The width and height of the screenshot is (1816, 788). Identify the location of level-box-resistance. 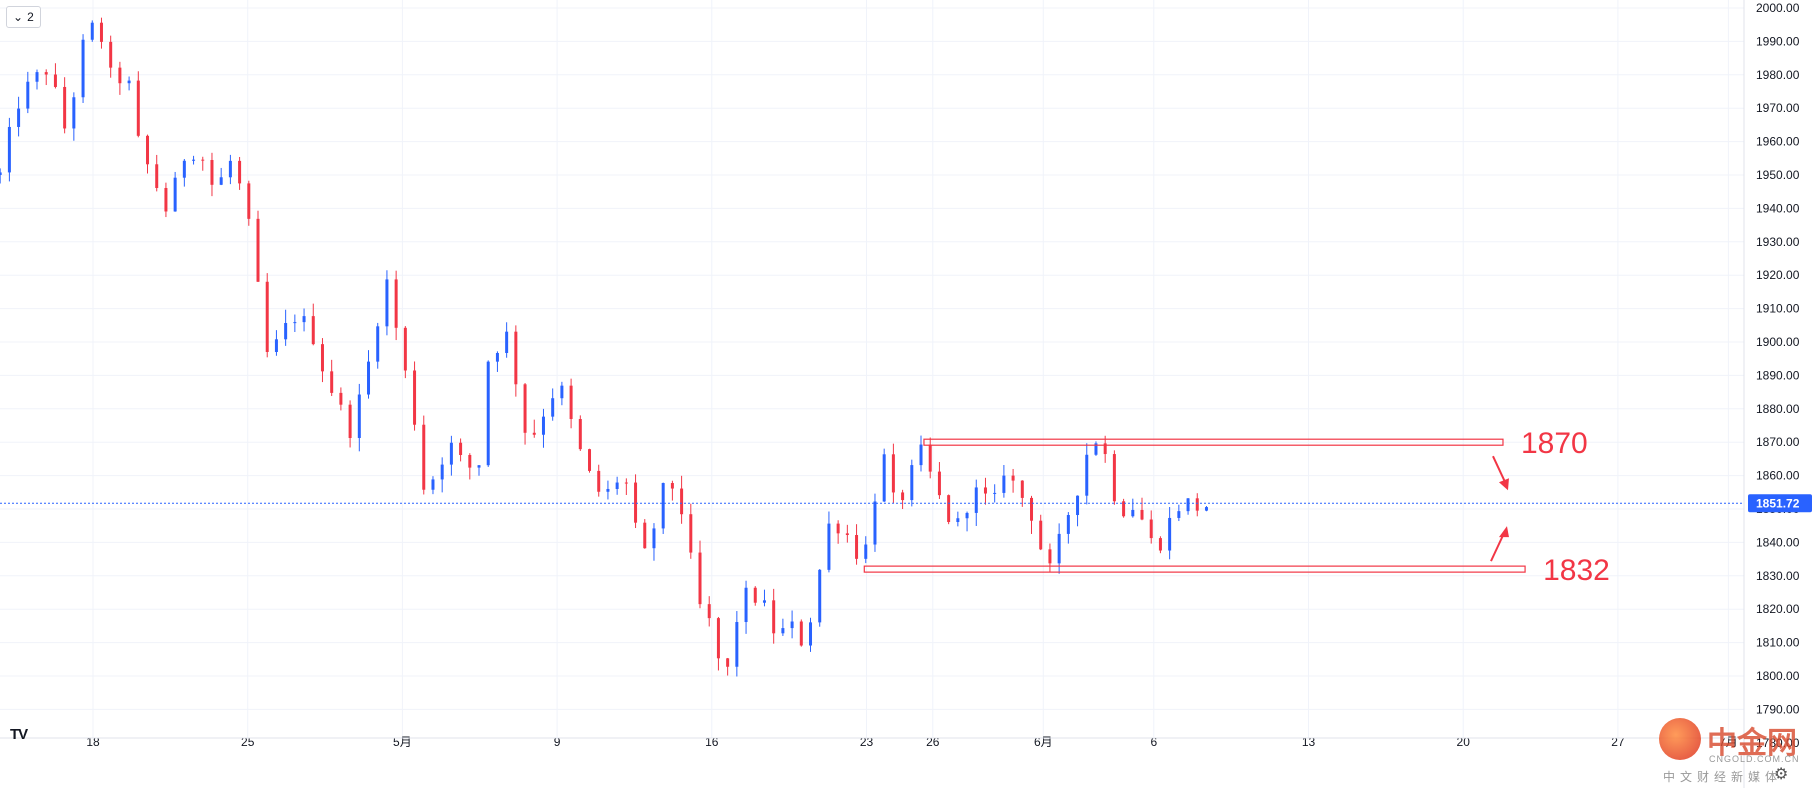
(1213, 442).